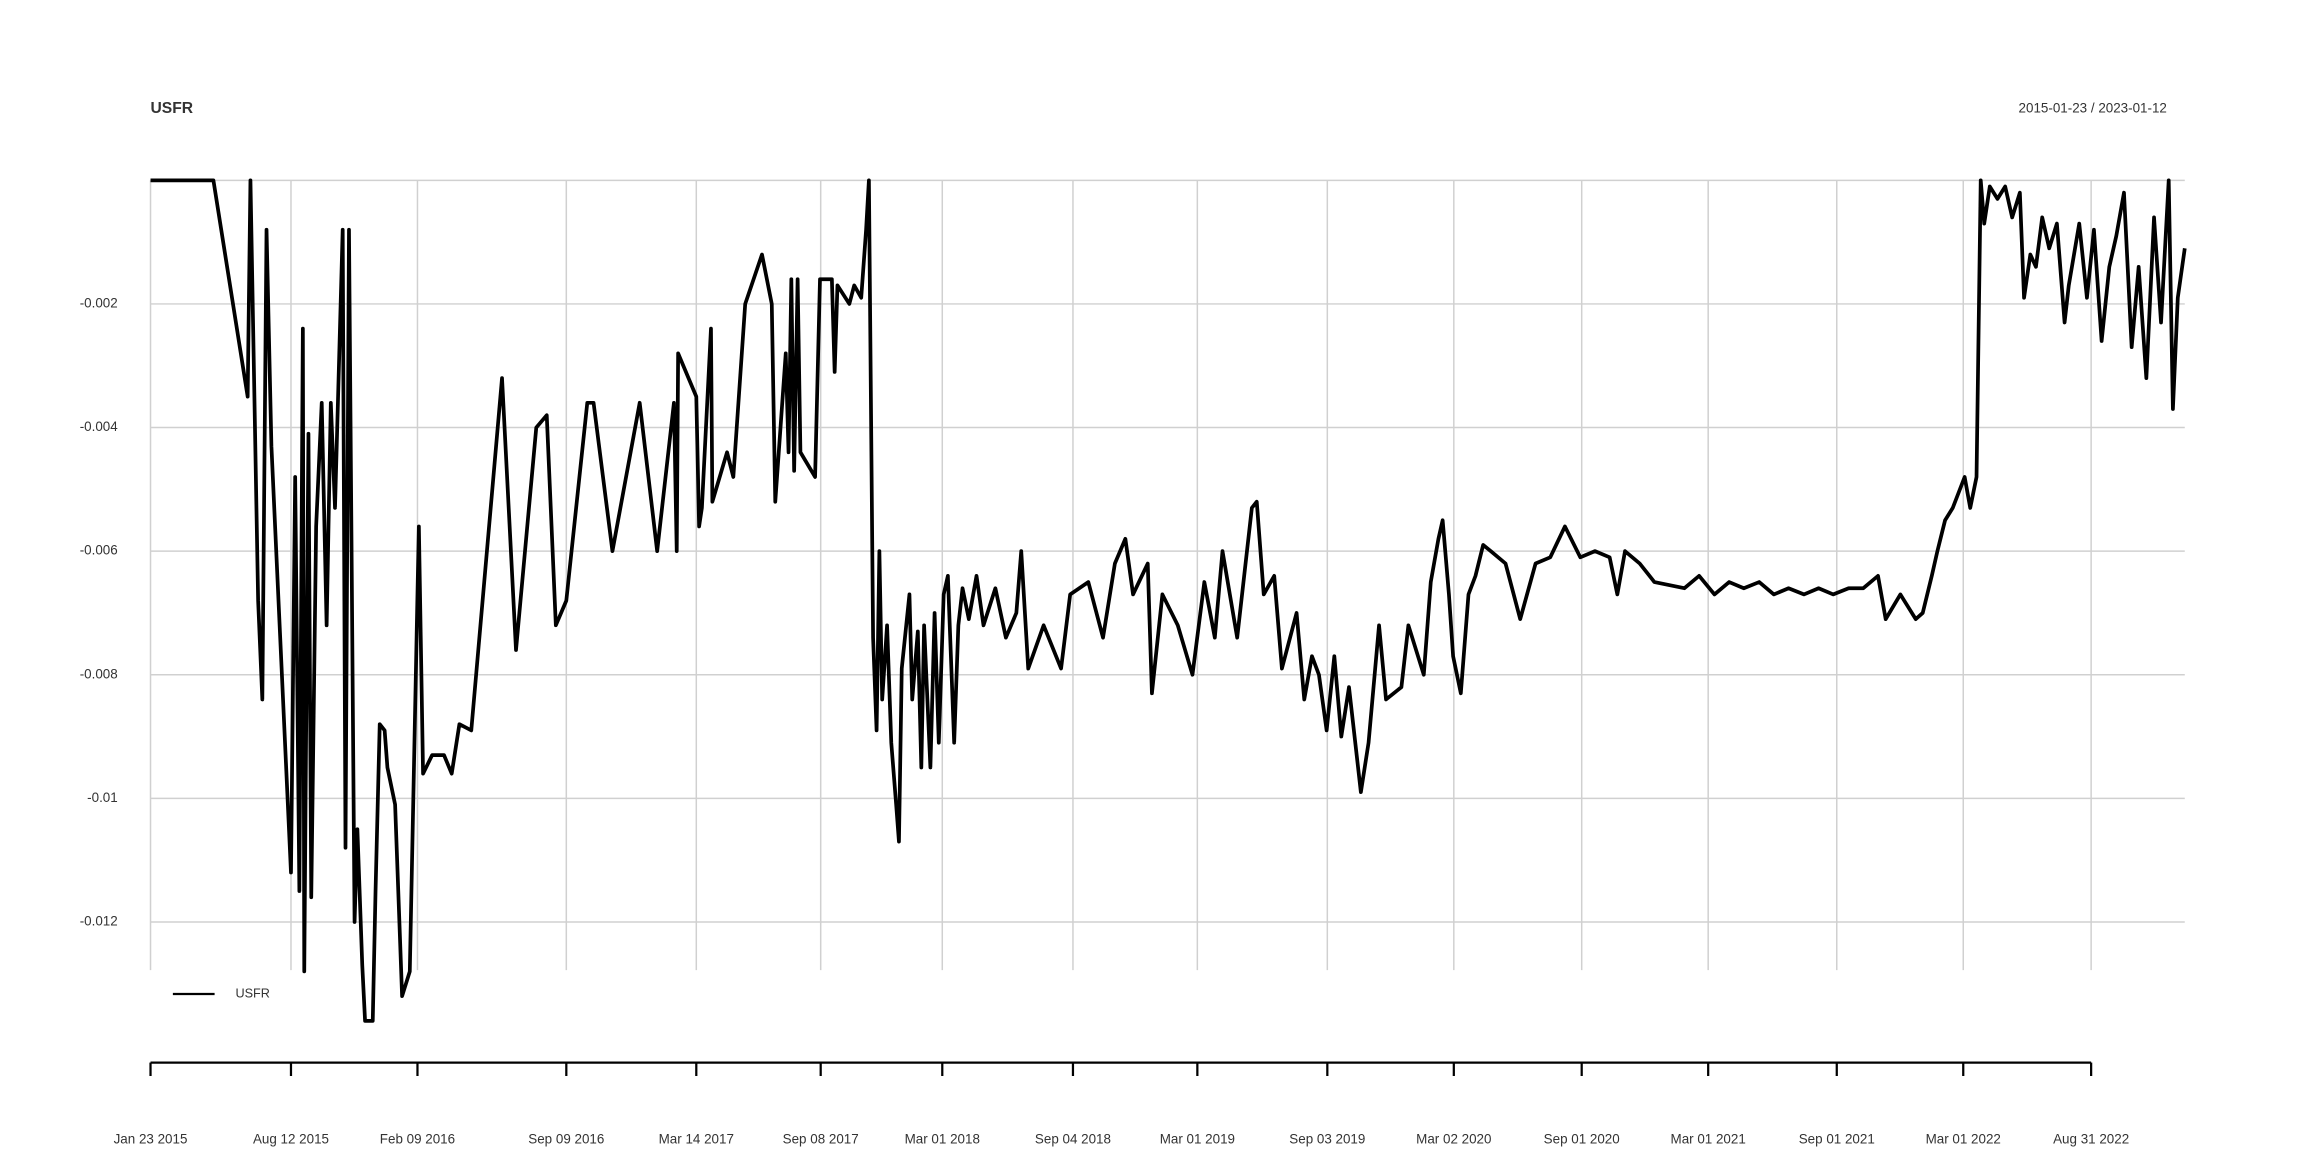 The width and height of the screenshot is (2304, 1152). Describe the element at coordinates (99, 673) in the screenshot. I see `y-tick-label: -0.008` at that location.